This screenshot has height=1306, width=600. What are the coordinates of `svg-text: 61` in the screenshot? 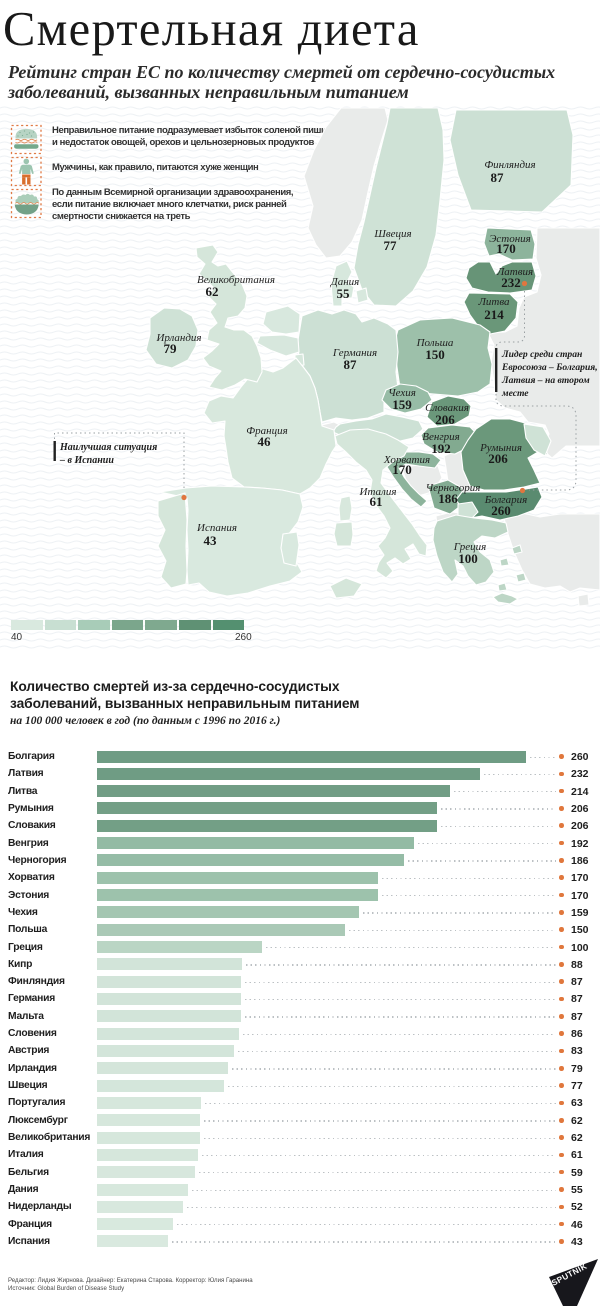 It's located at (376, 501).